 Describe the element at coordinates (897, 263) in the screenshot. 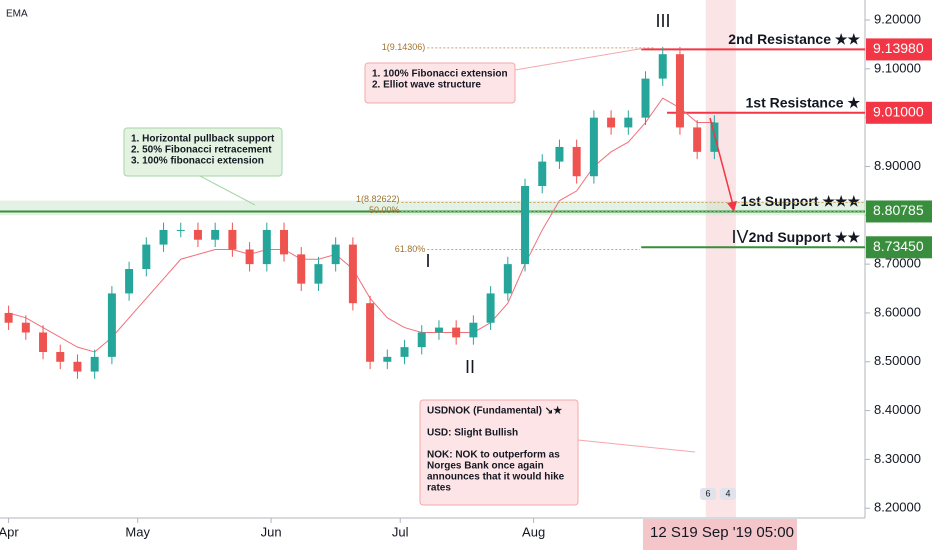

I see `y-tick-label: 8.70000` at that location.